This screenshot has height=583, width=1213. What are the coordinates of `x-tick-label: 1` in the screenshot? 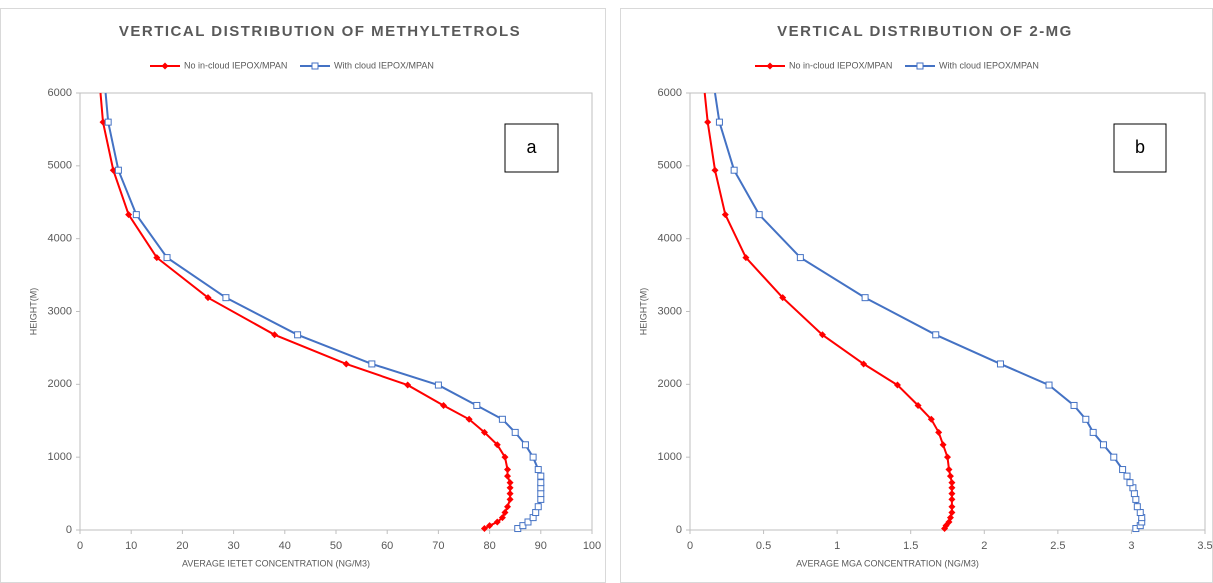 It's located at (837, 546).